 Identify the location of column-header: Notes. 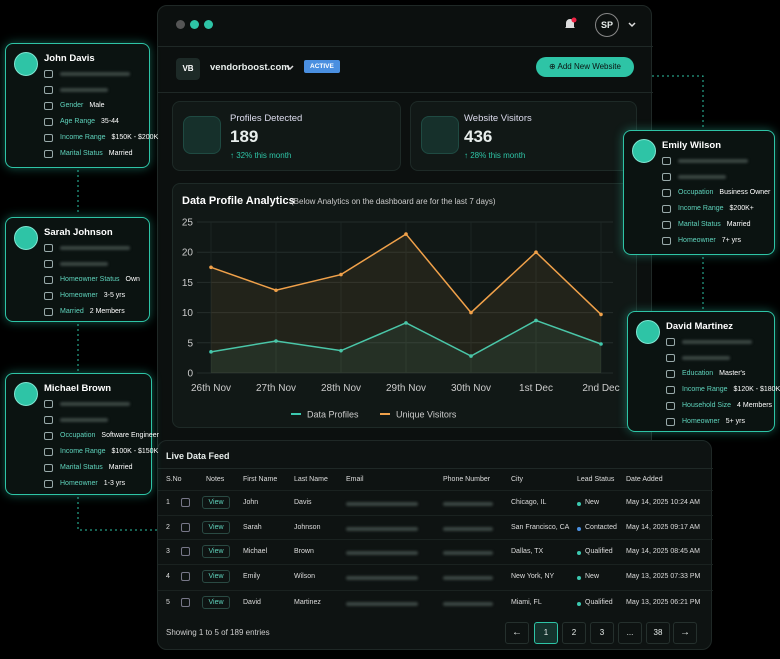
(215, 479).